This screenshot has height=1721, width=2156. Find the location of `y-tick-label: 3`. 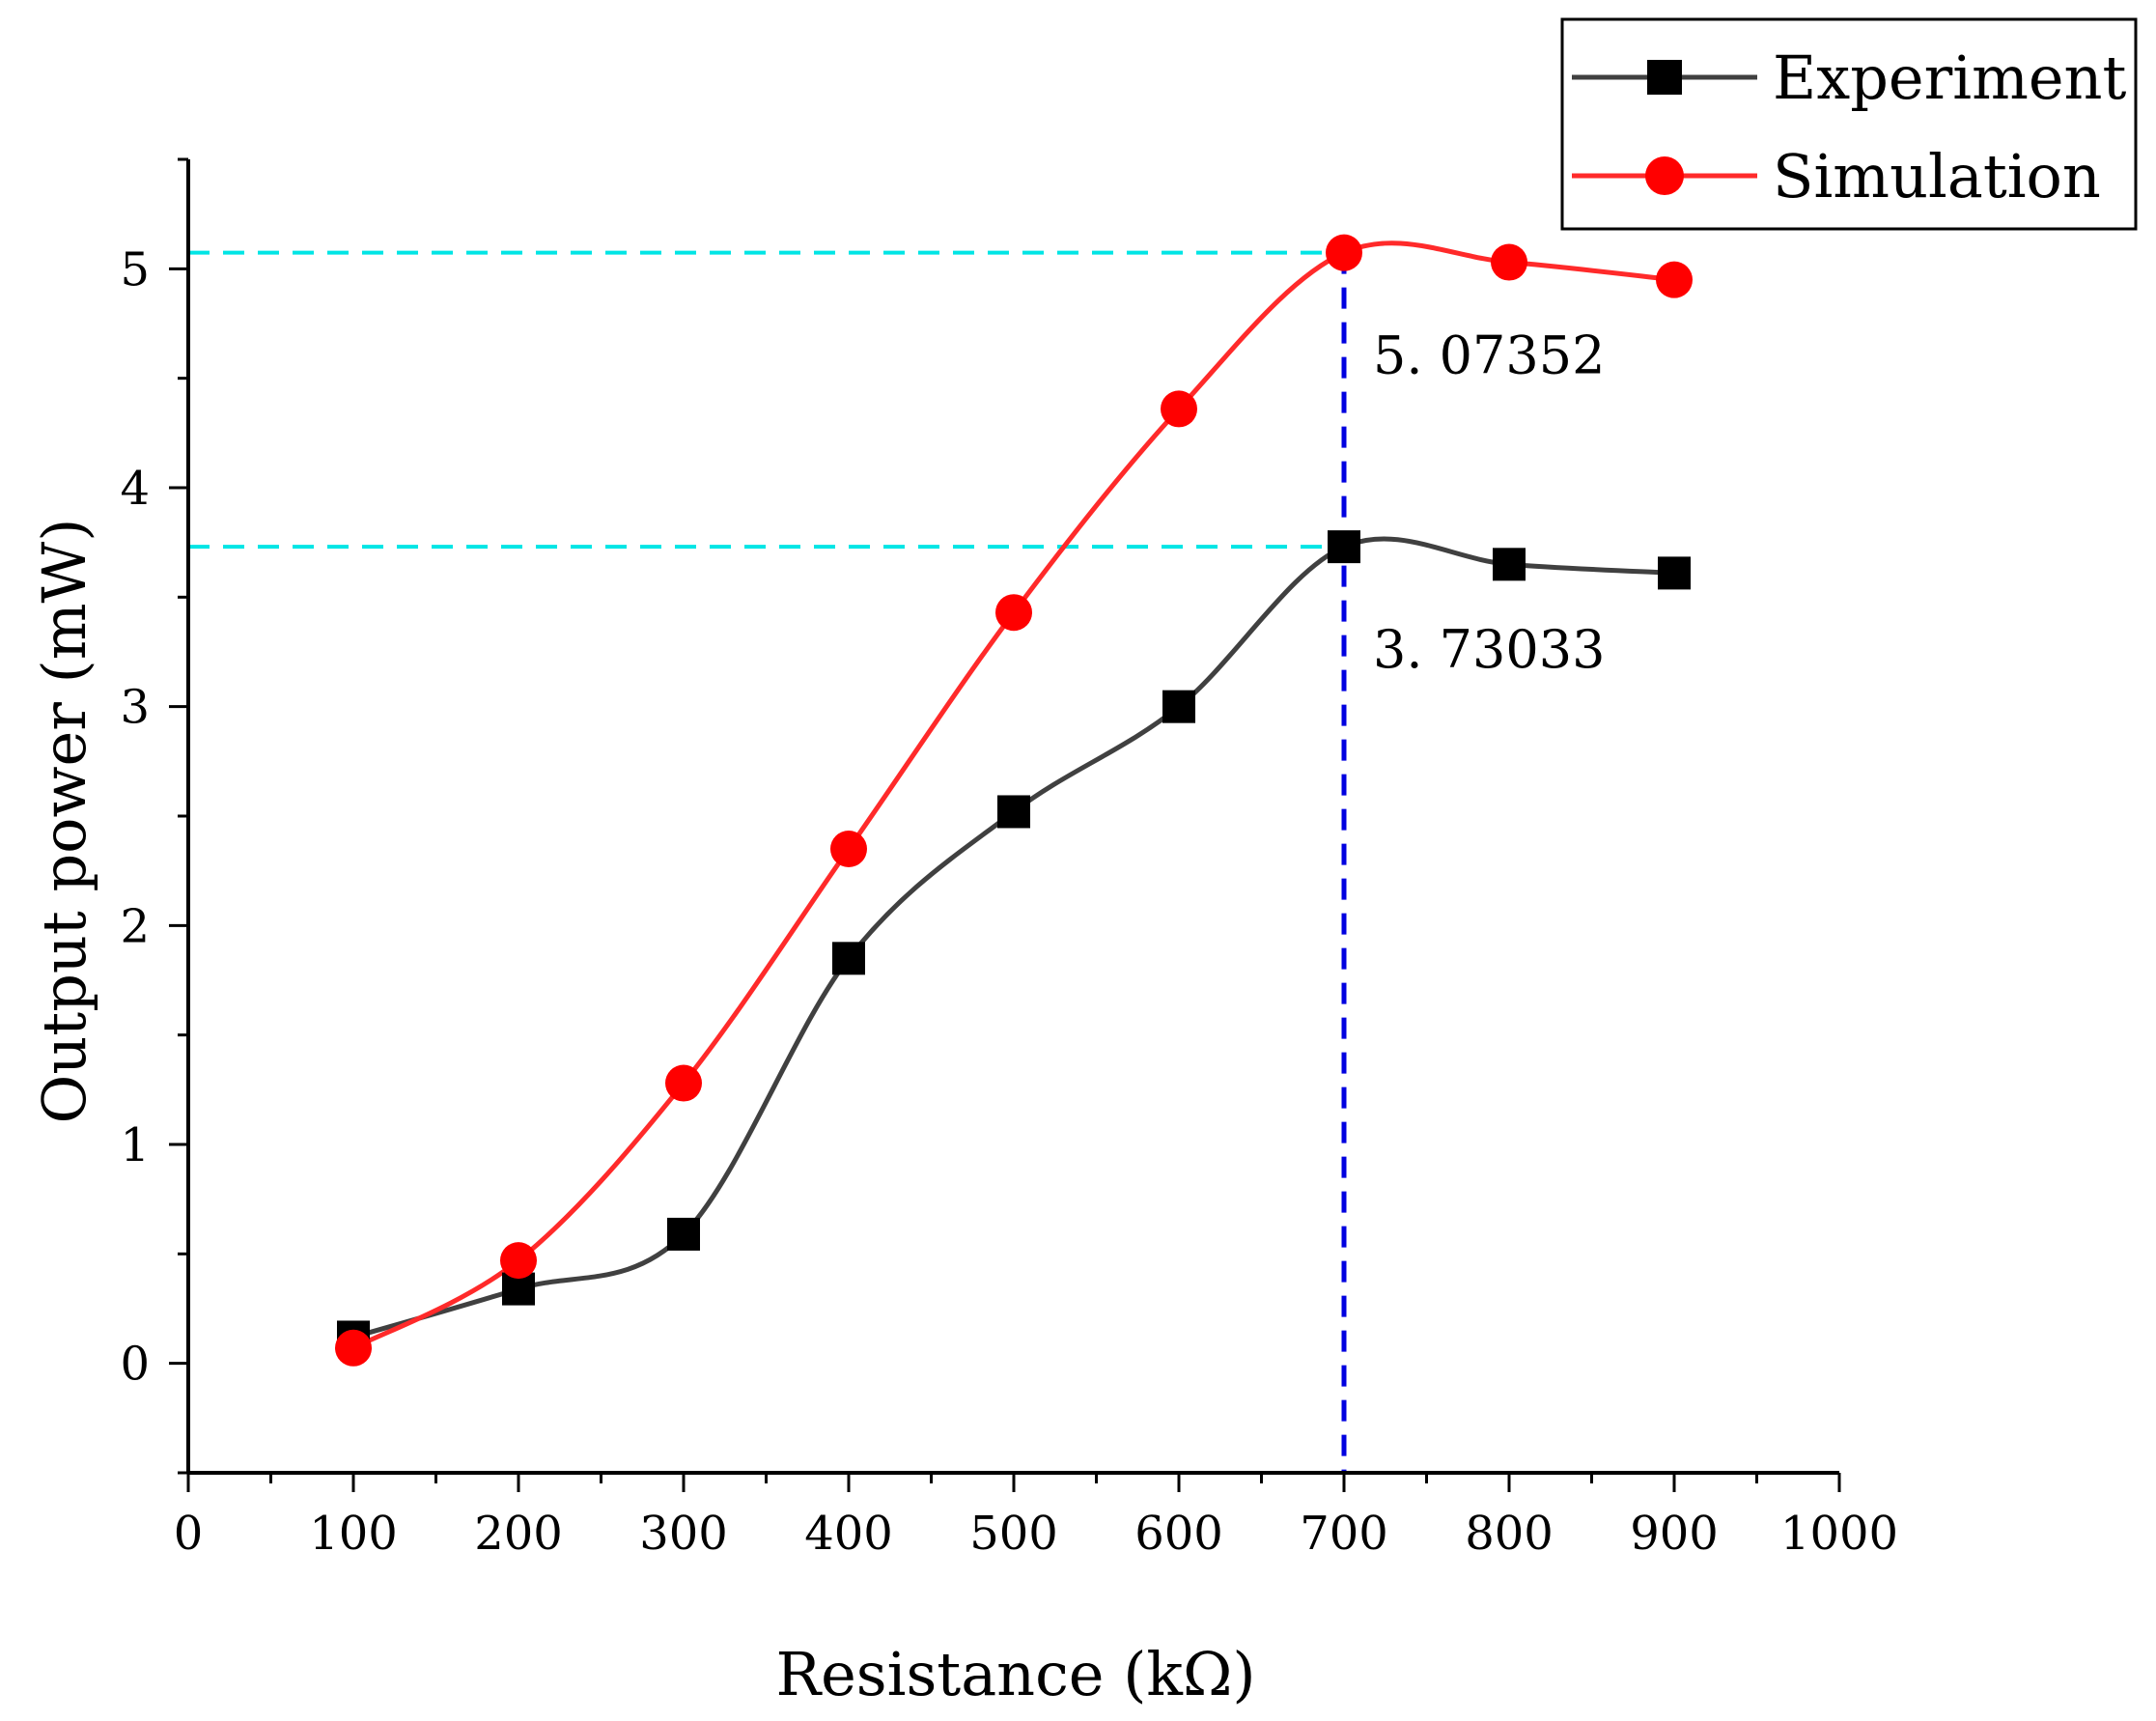

y-tick-label: 3 is located at coordinates (135, 708).